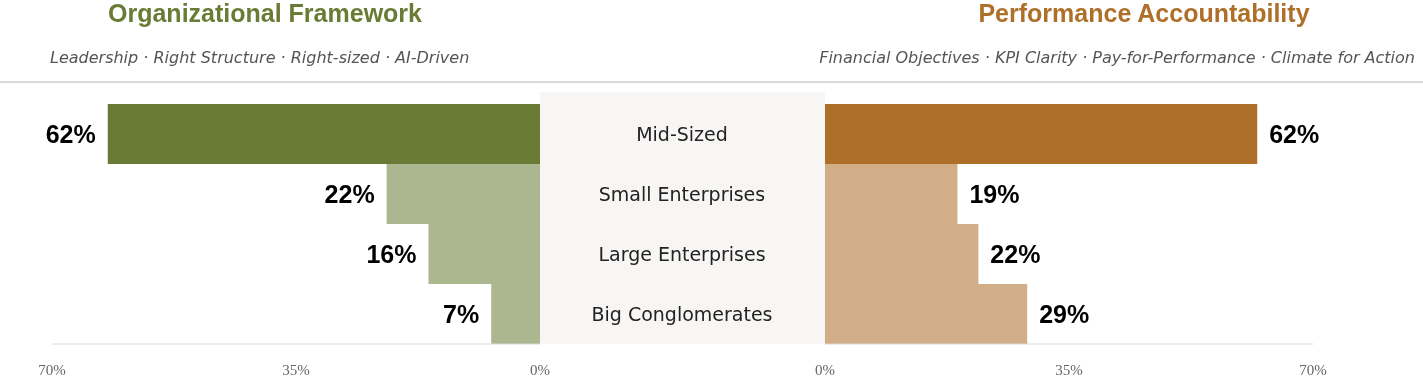 The width and height of the screenshot is (1423, 378). I want to click on chart-title: Performance Accountability, so click(1144, 13).